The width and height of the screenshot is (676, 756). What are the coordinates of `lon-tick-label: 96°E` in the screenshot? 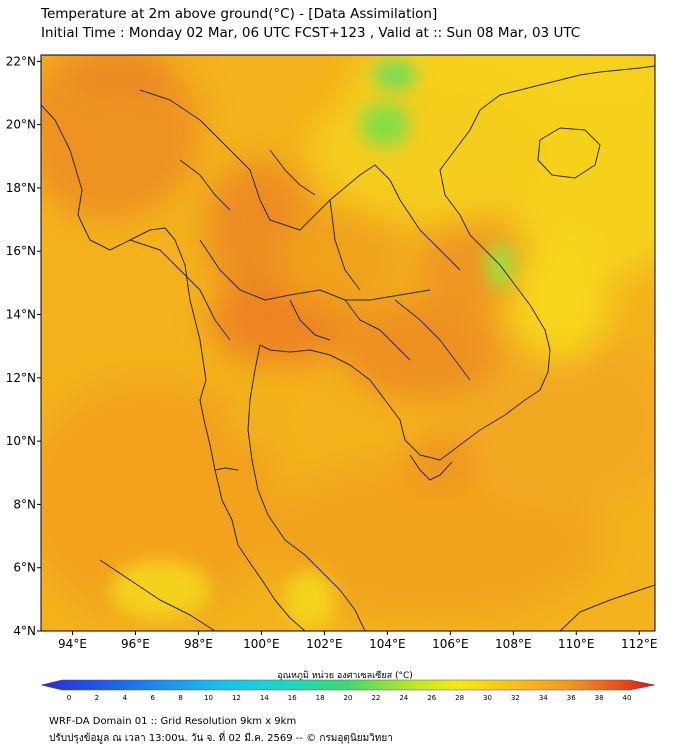 It's located at (135, 644).